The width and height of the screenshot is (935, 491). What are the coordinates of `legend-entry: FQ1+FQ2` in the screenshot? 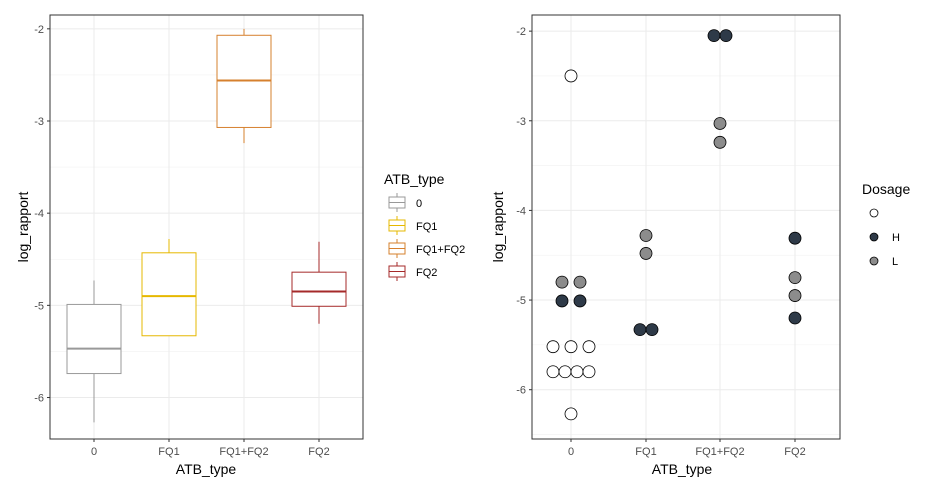 It's located at (426, 248).